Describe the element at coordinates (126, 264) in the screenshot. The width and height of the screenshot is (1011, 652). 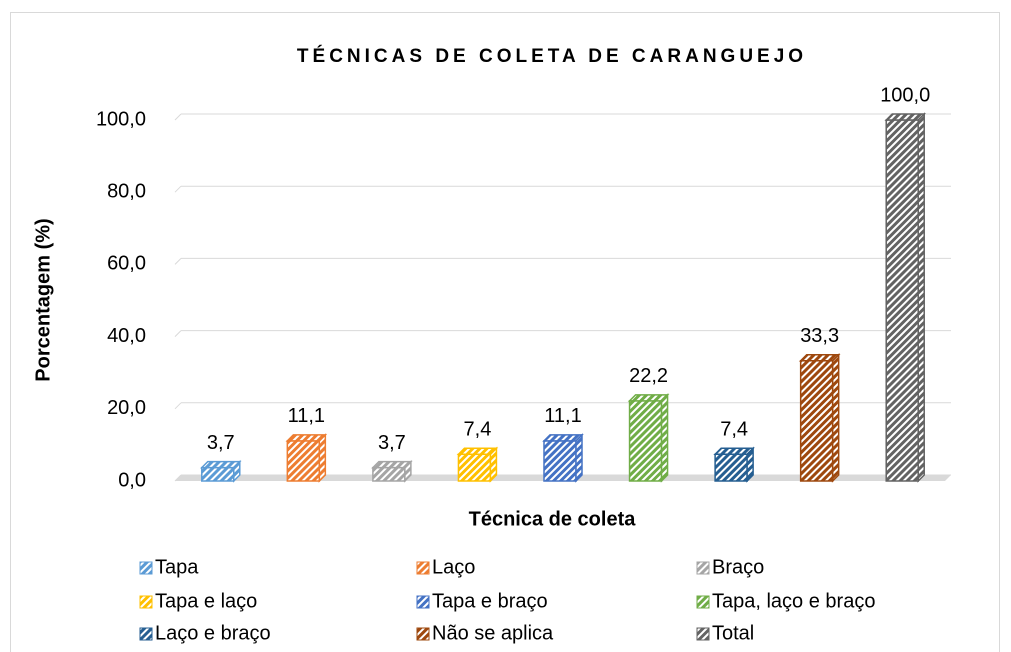
I see `y-tick-label: 60,0` at that location.